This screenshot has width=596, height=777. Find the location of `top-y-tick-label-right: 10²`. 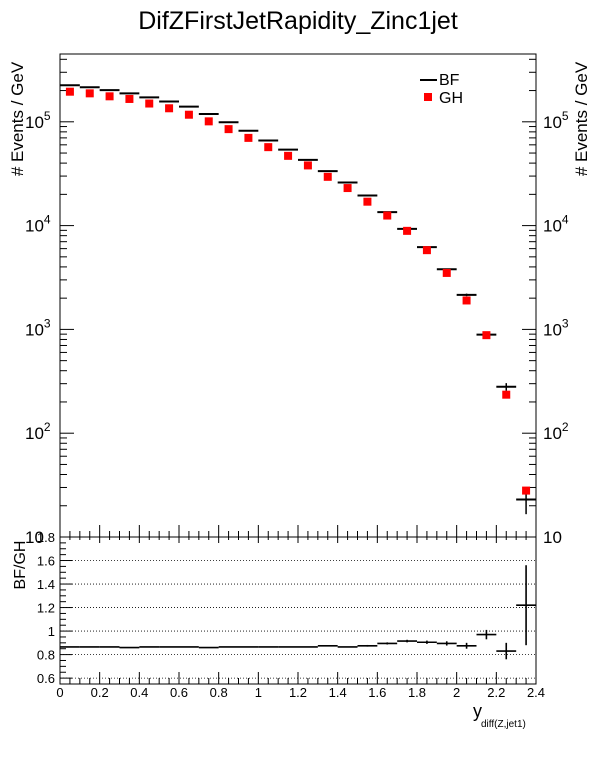

top-y-tick-label-right: 10² is located at coordinates (556, 431).